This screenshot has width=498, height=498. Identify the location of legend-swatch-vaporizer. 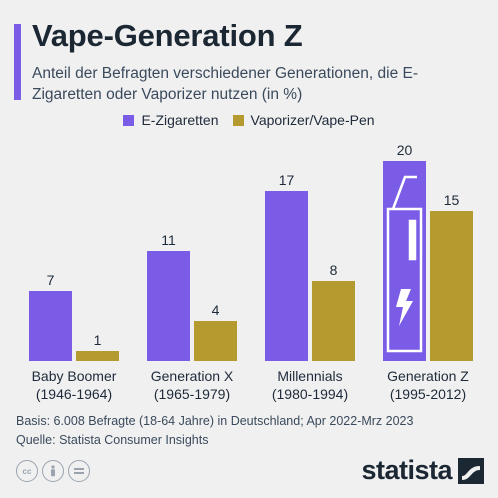
(238, 120).